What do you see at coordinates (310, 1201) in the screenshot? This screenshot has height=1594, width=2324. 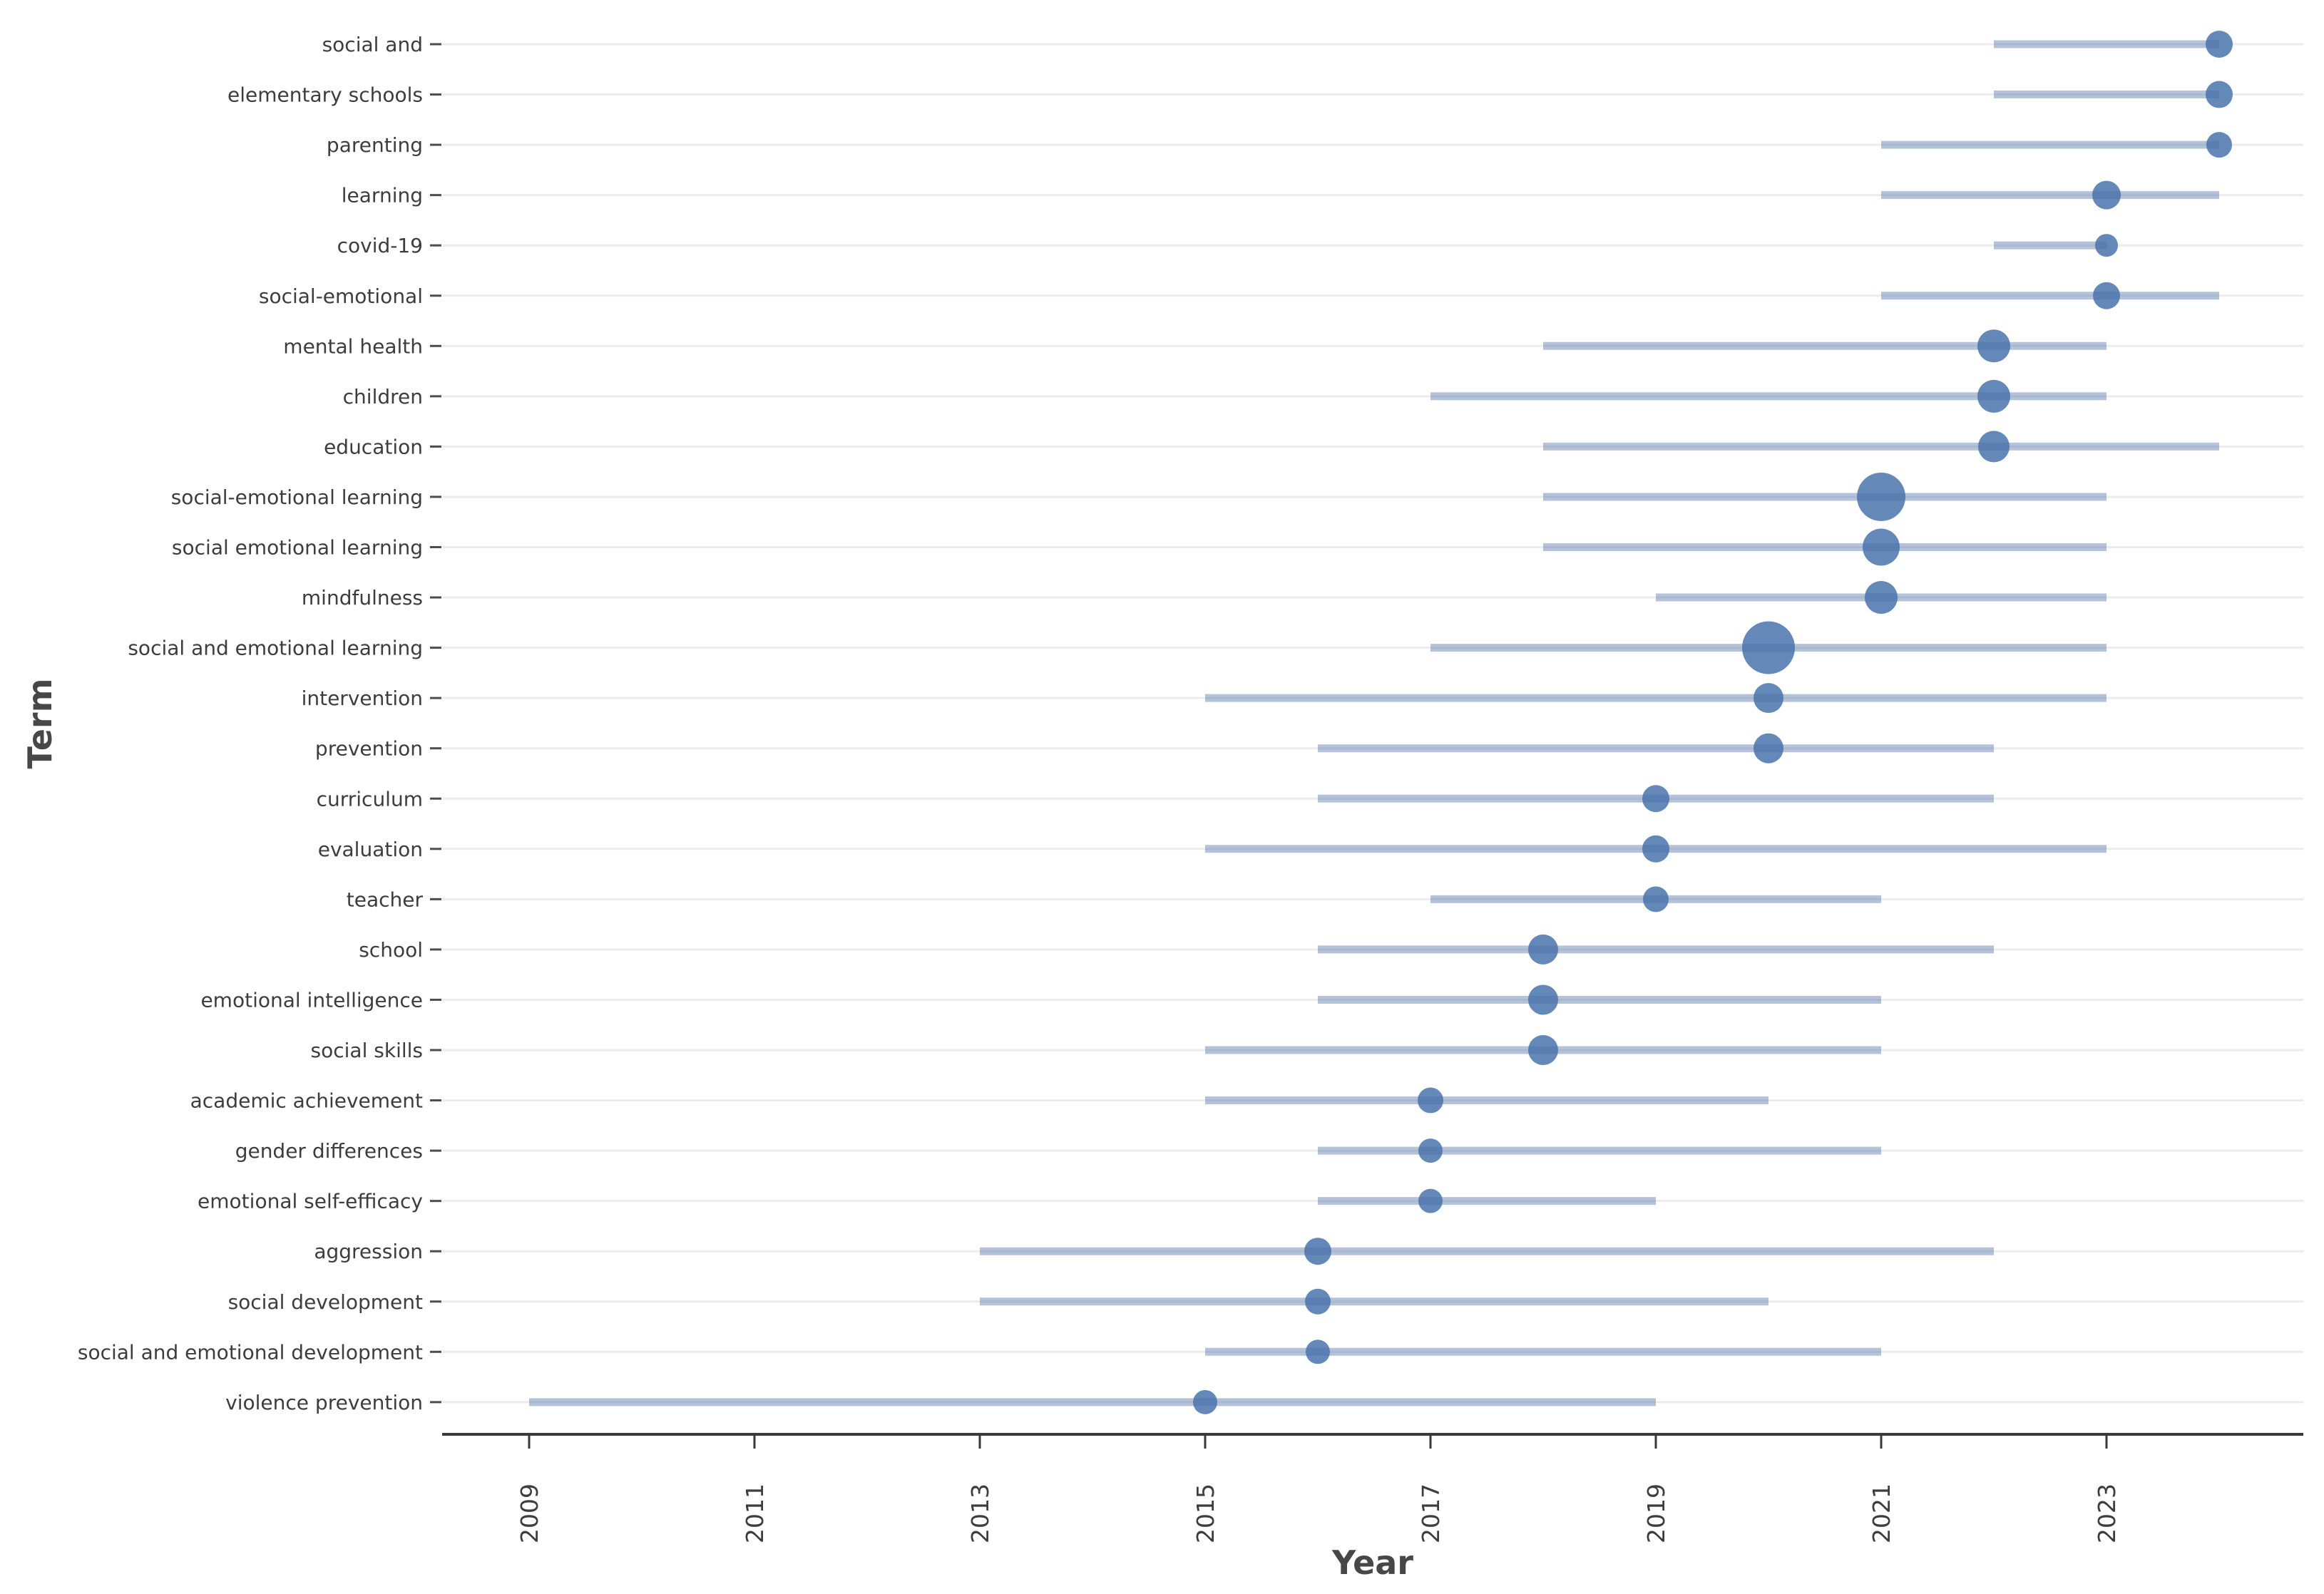 I see `term-label: emotional self-efficacy` at bounding box center [310, 1201].